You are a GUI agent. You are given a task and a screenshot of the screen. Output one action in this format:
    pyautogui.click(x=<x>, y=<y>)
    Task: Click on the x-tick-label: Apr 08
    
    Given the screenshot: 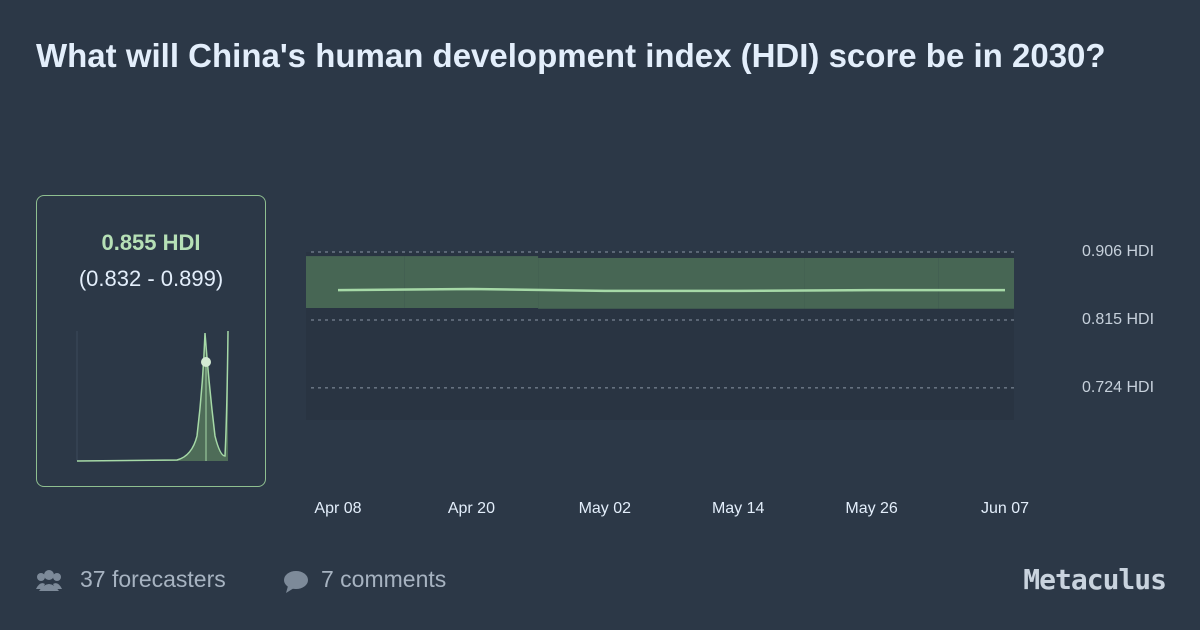 What is the action you would take?
    pyautogui.click(x=337, y=508)
    